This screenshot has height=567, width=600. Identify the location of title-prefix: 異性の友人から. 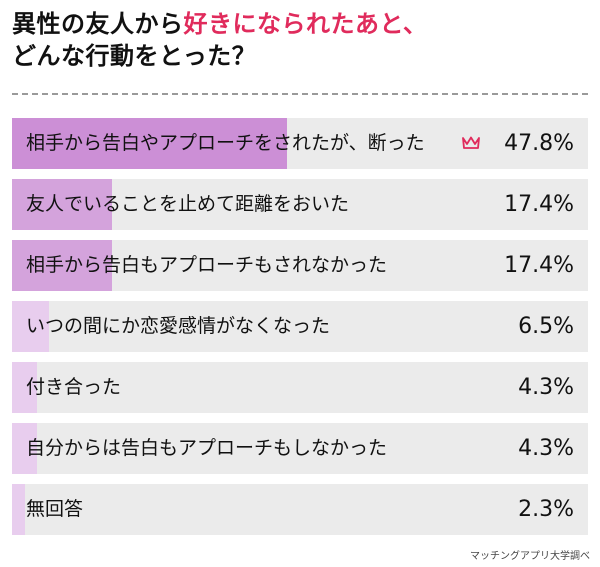
(98, 24).